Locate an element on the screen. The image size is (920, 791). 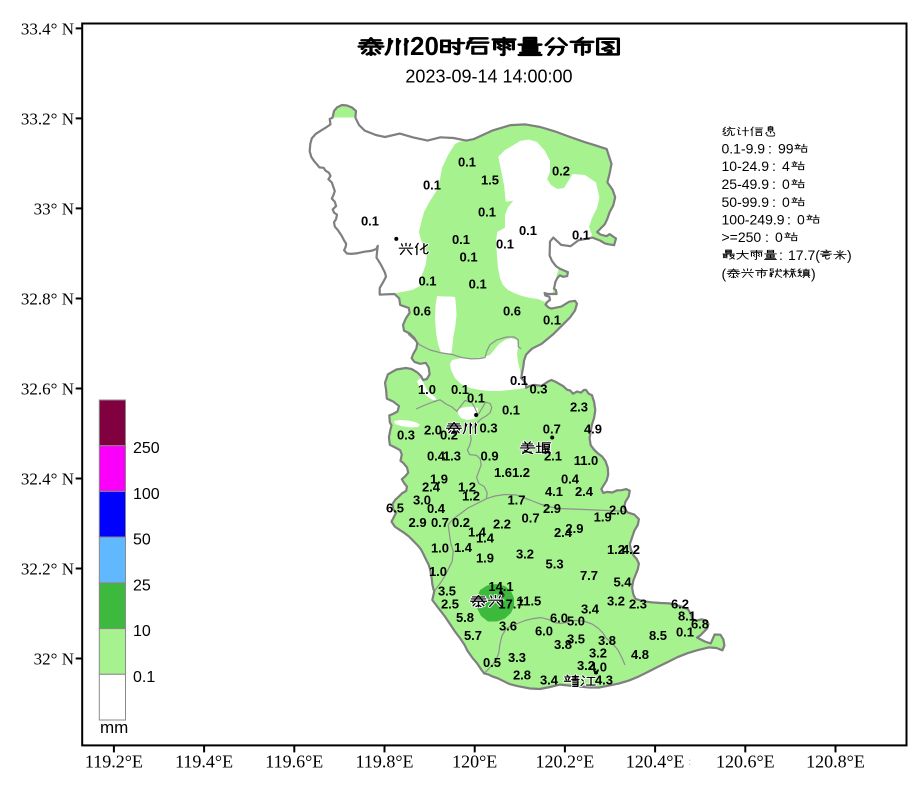
svg-text: 1.7 is located at coordinates (516, 500).